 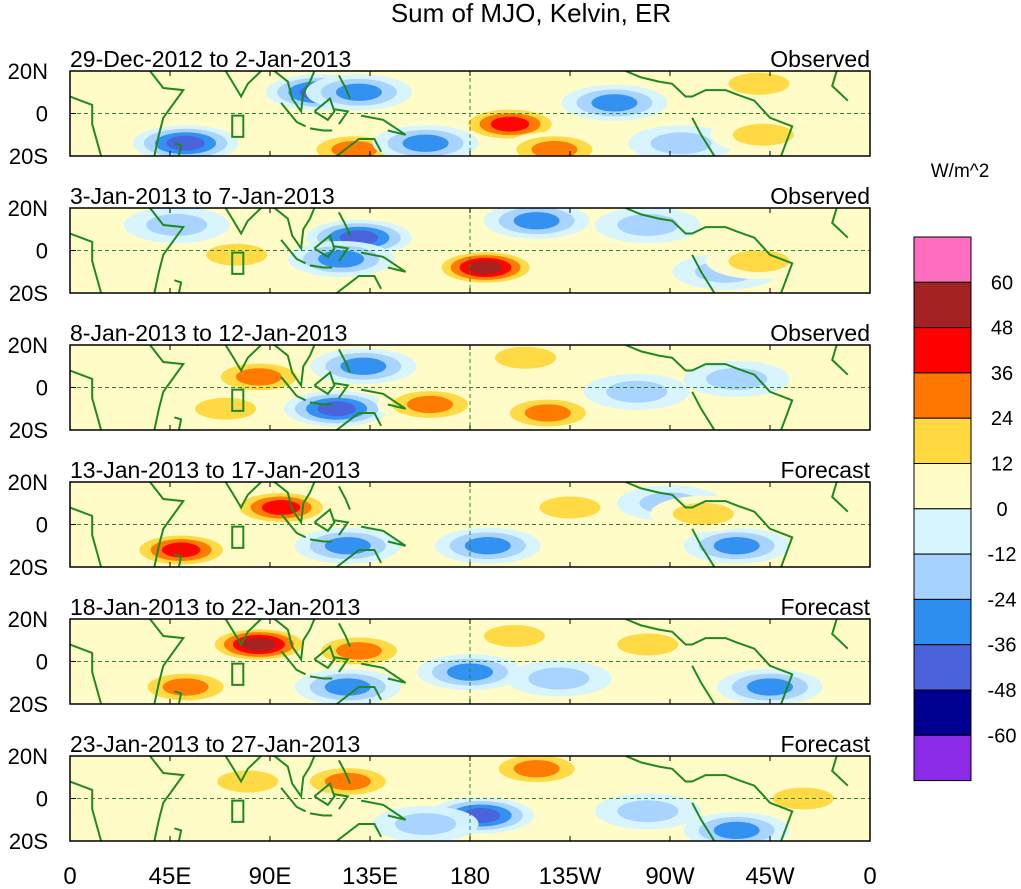 I want to click on x-tick-label: 180, so click(x=470, y=876).